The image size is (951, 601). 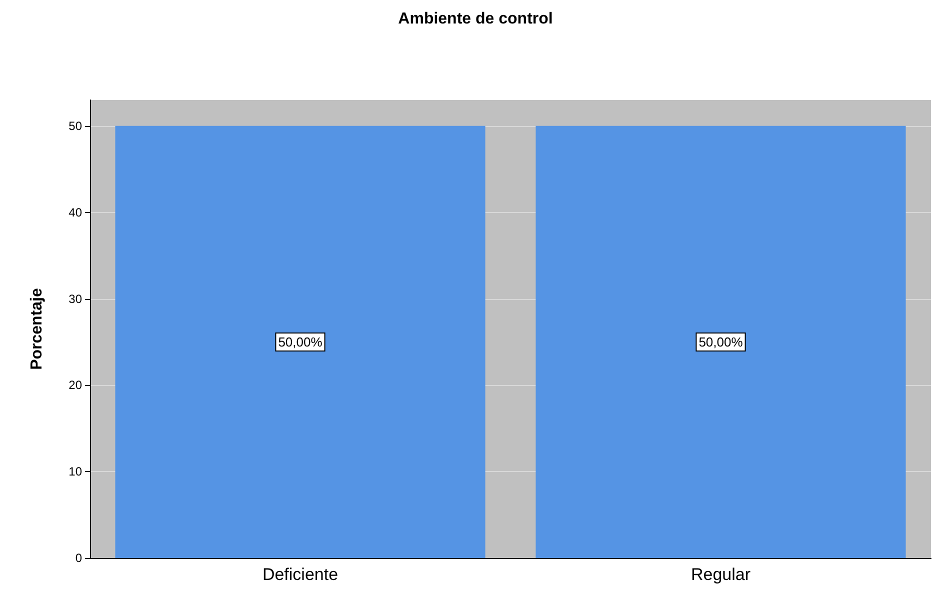 What do you see at coordinates (300, 574) in the screenshot?
I see `x-tick-label: Deficiente` at bounding box center [300, 574].